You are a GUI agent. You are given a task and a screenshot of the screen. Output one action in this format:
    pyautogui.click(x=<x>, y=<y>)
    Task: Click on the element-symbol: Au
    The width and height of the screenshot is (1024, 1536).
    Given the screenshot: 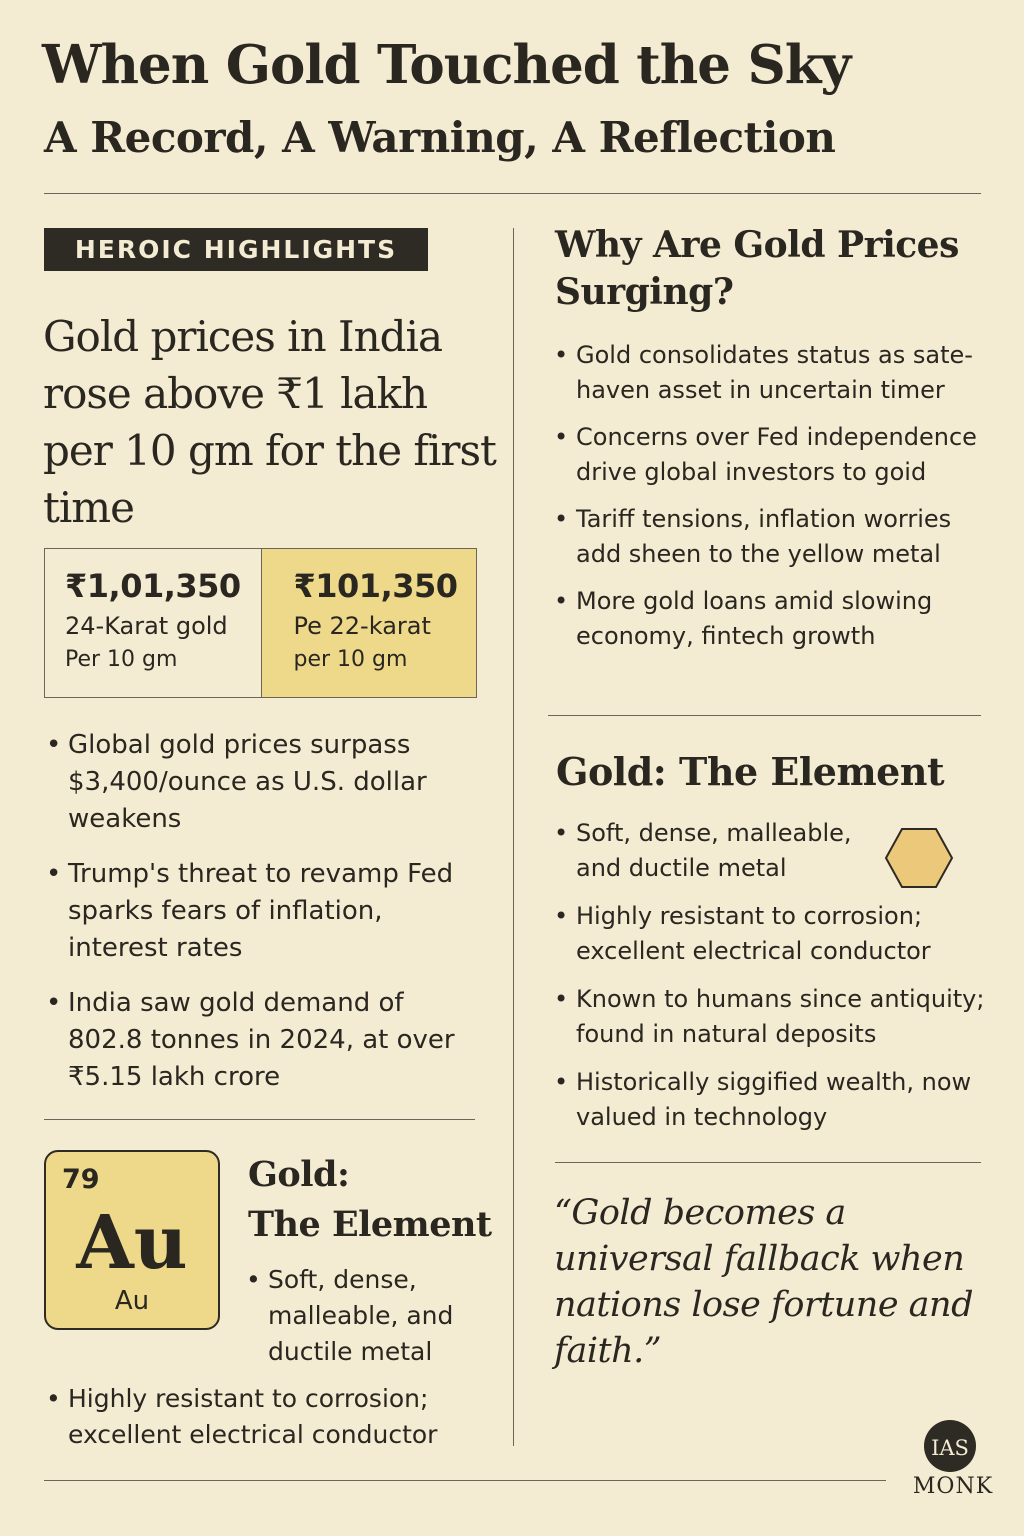 What is the action you would take?
    pyautogui.click(x=132, y=1243)
    